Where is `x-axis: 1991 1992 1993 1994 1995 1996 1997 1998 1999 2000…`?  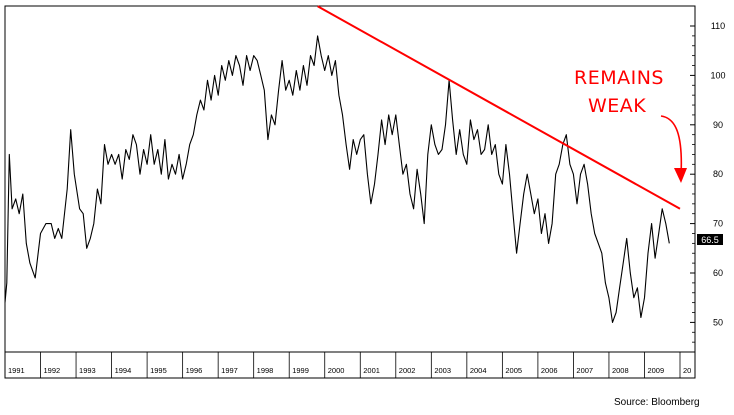
x-axis: 1991 1992 1993 1994 1995 1996 1997 1998 1999 2000… is located at coordinates (347, 365).